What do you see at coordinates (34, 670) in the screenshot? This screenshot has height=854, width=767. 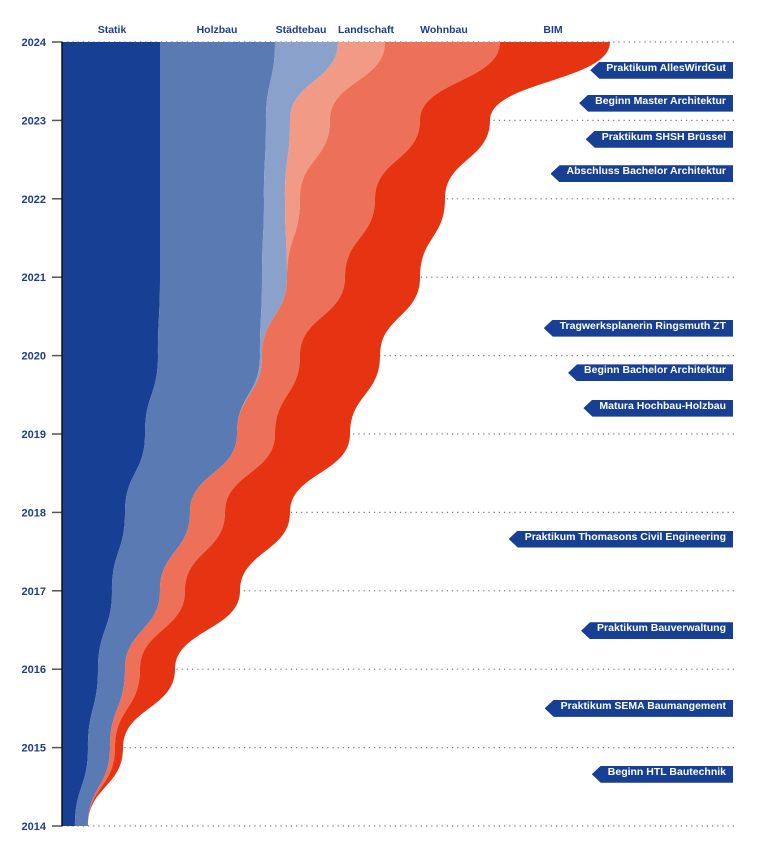 I see `y-tick-label: 2016` at bounding box center [34, 670].